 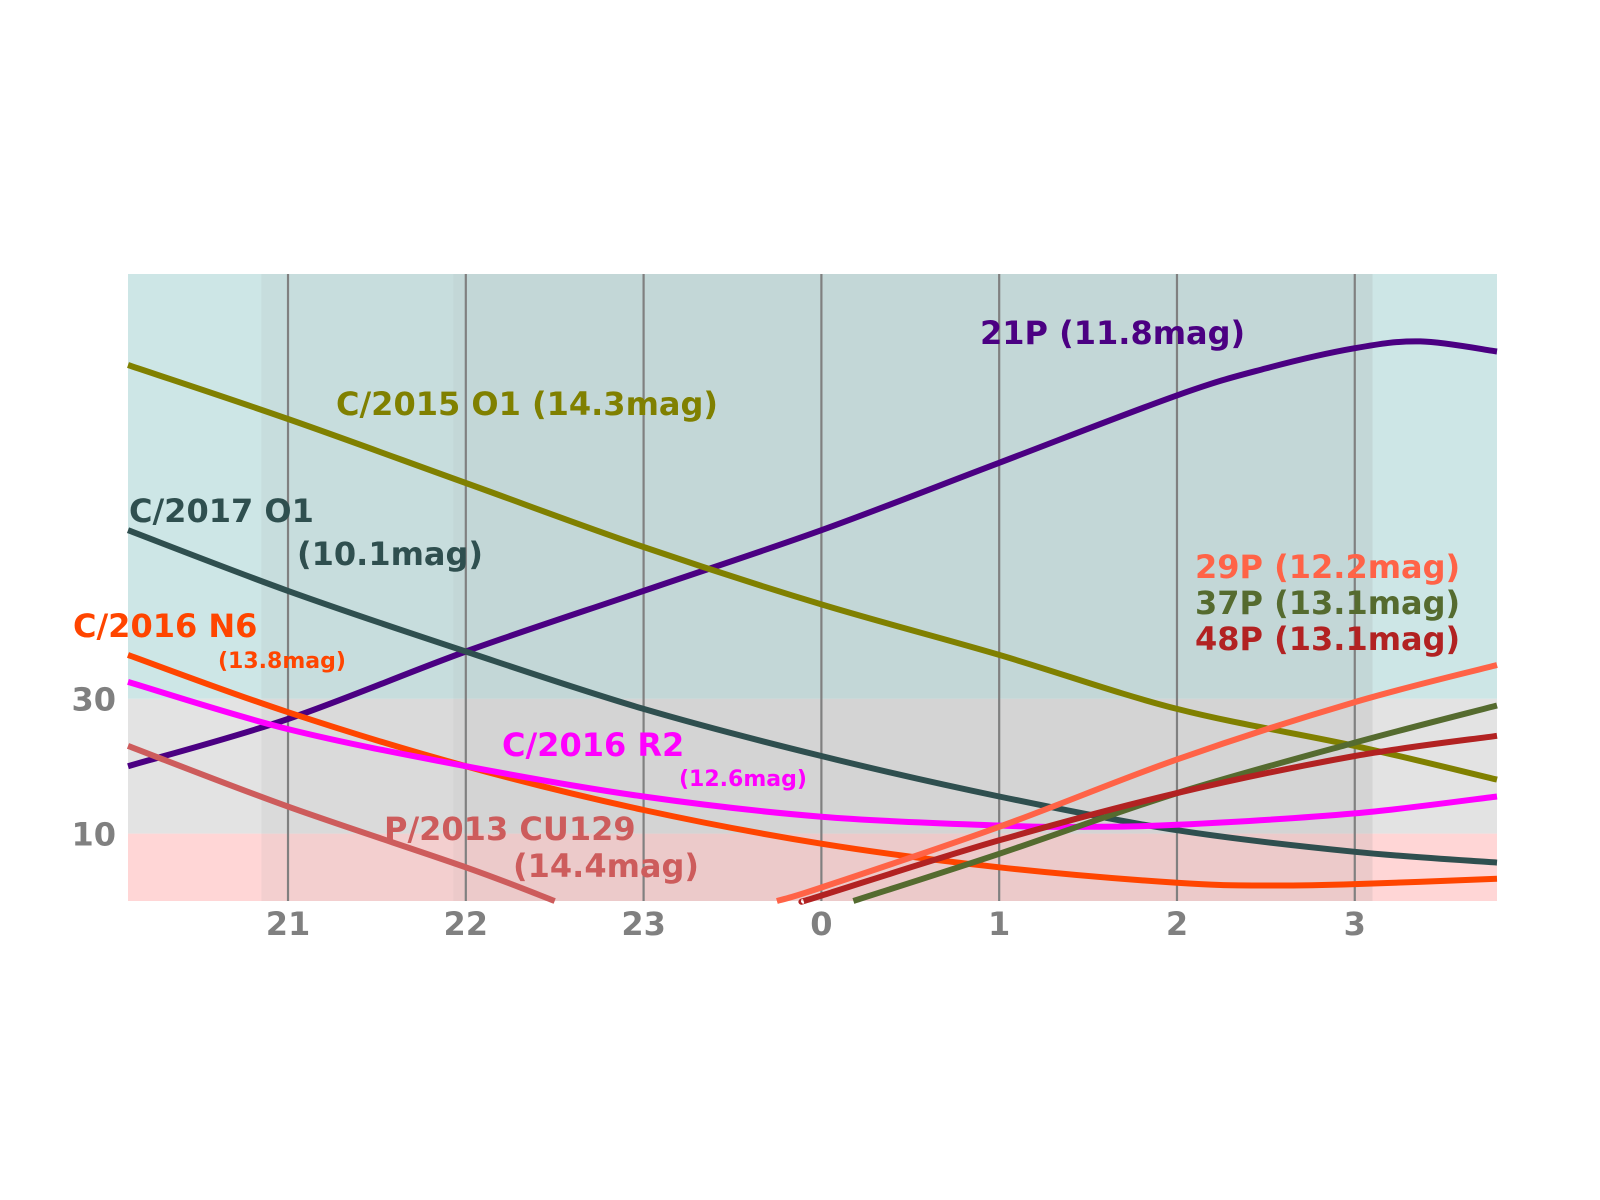 I want to click on series-line-p-2013-cu129, so click(x=341, y=823).